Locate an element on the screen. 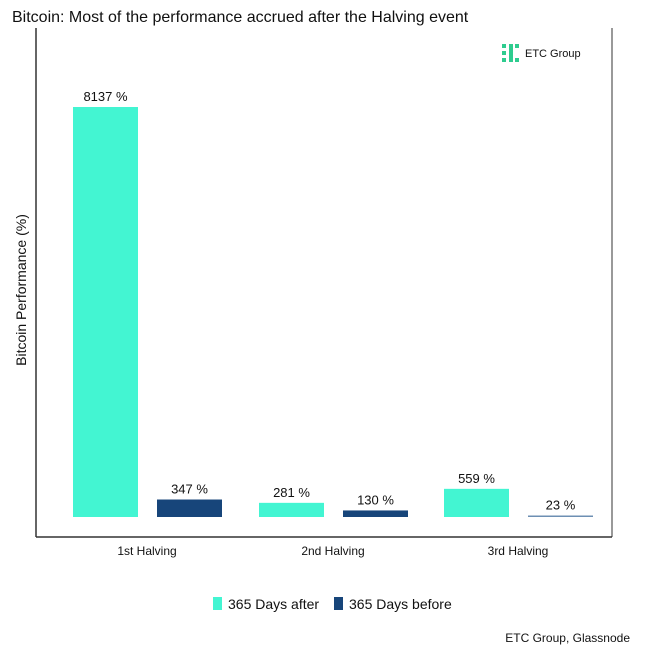  legend-swatch-after is located at coordinates (217, 603).